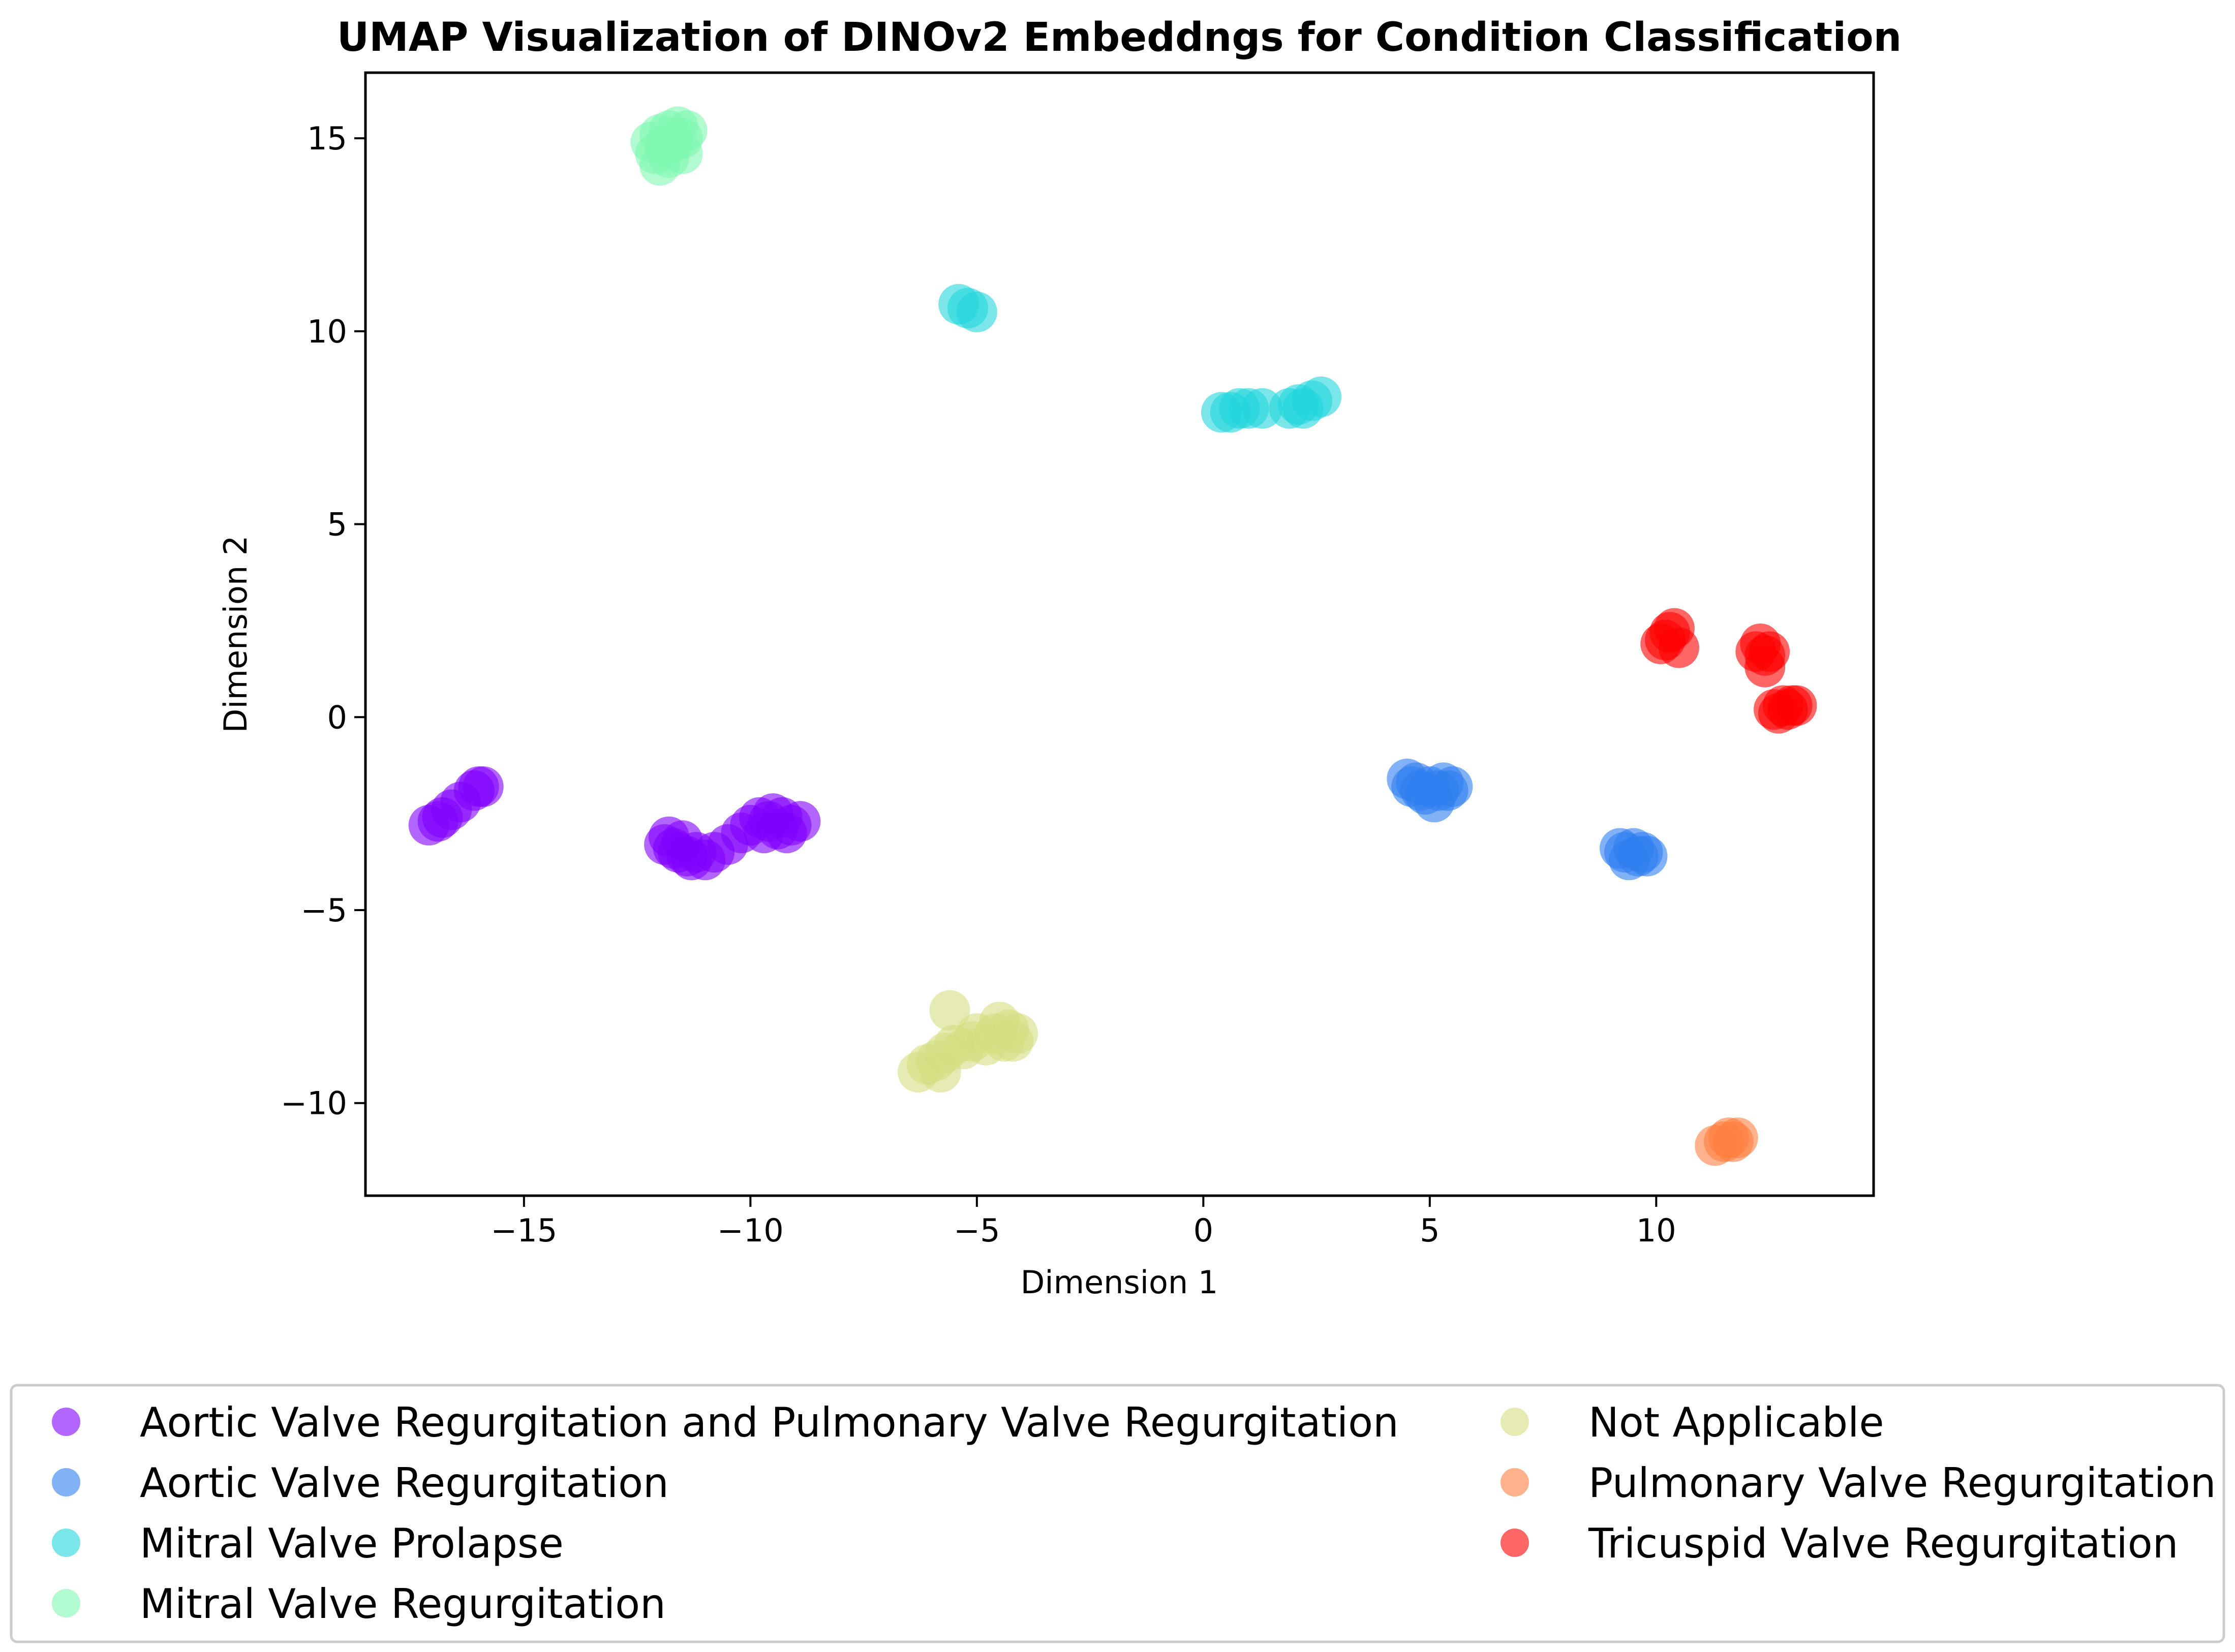 The image size is (2235, 1652). Describe the element at coordinates (1083, 1222) in the screenshot. I see `x-axis-ticks: −15 −10 −5 0 5 10` at that location.